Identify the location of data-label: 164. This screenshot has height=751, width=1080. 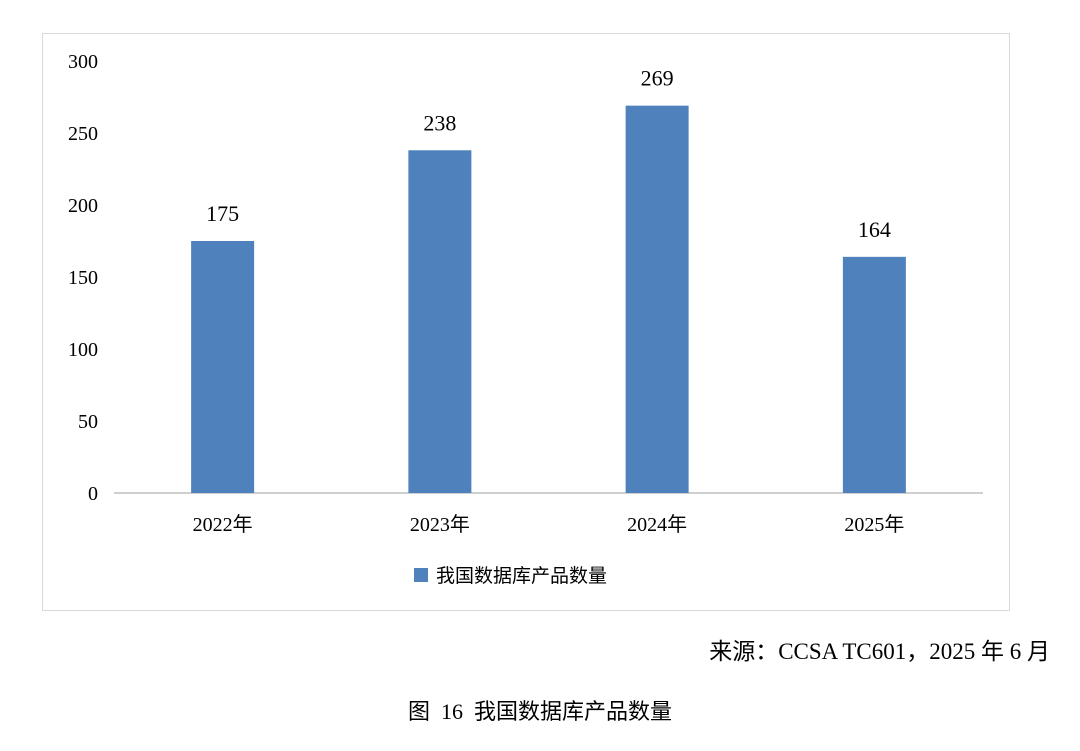
(874, 229).